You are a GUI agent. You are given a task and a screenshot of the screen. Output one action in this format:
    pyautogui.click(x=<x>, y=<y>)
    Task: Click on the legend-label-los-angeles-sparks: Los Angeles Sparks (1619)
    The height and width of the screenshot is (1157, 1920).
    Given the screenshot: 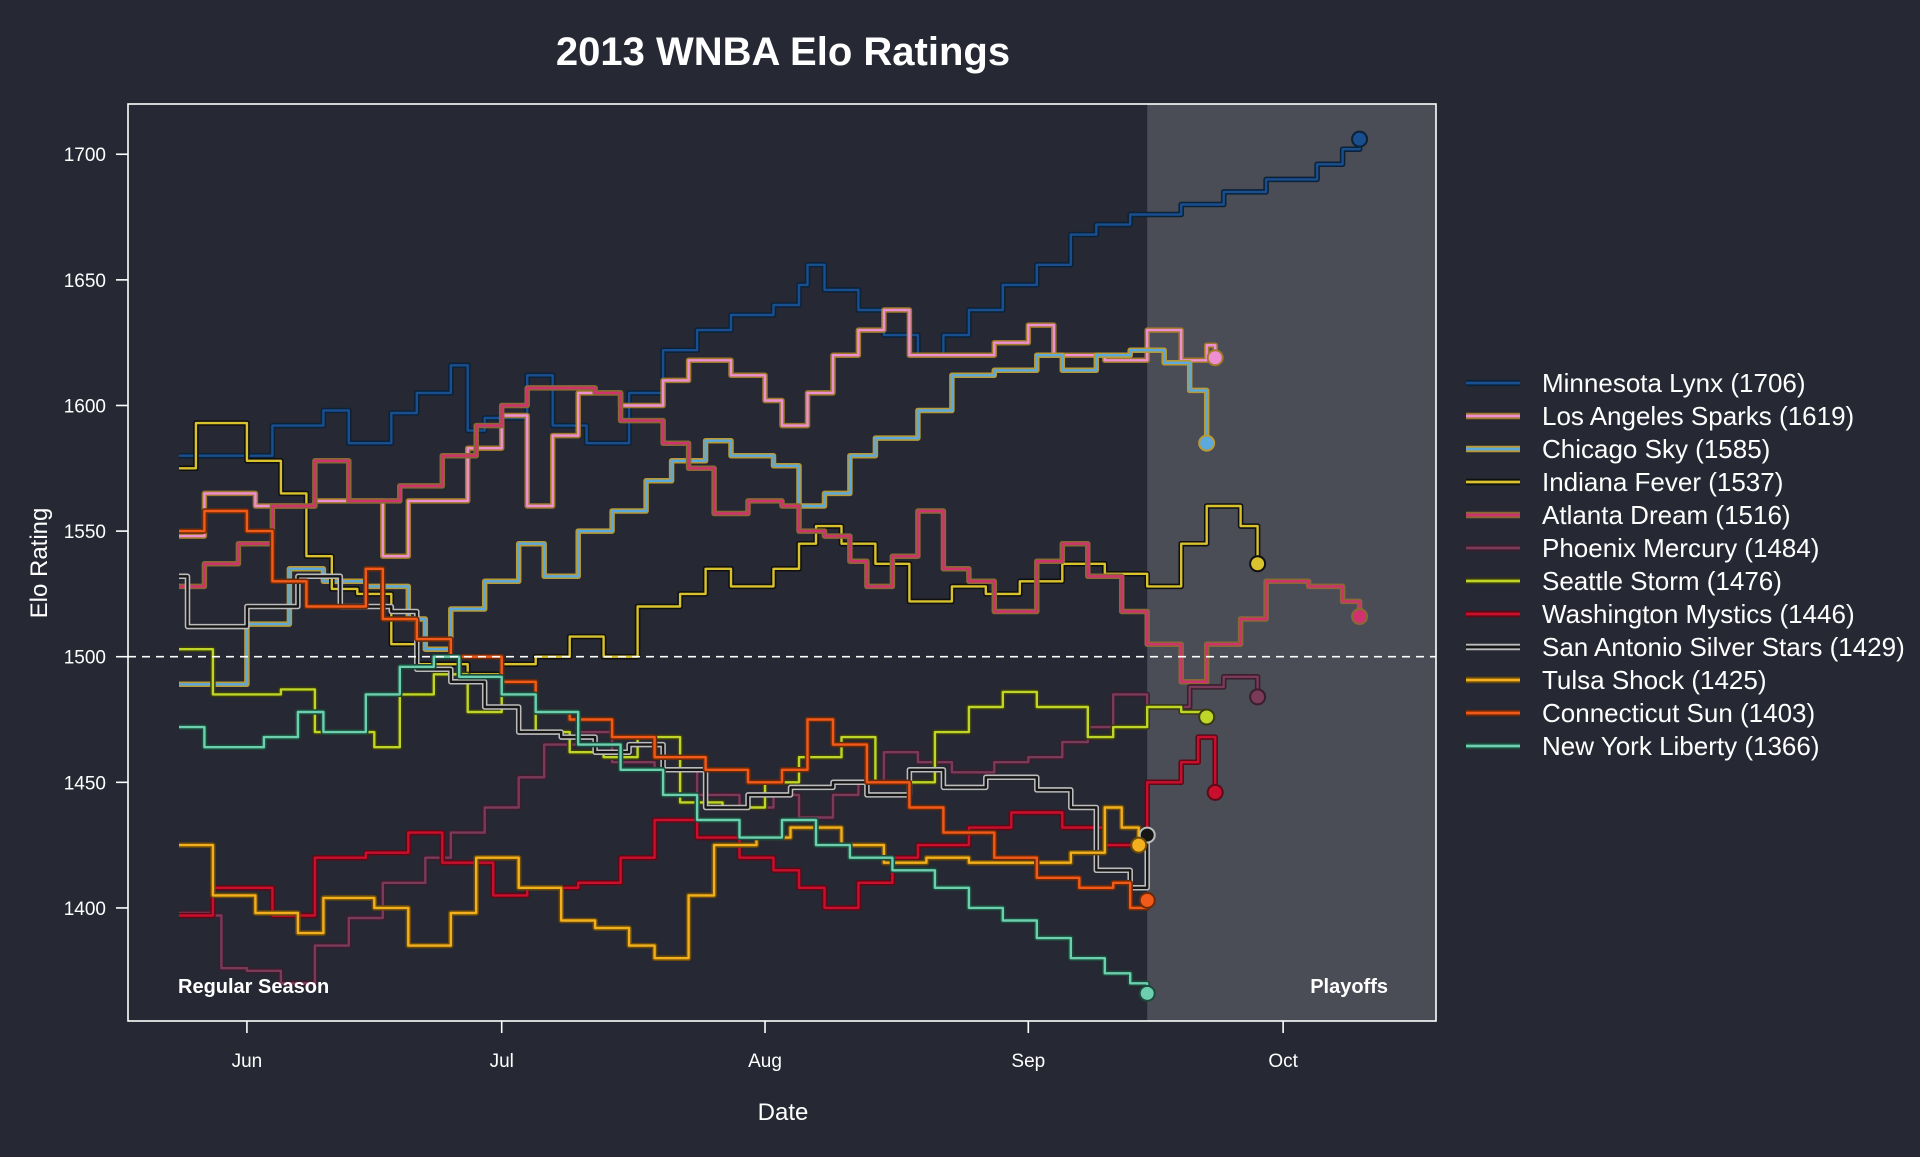 What is the action you would take?
    pyautogui.click(x=1698, y=416)
    